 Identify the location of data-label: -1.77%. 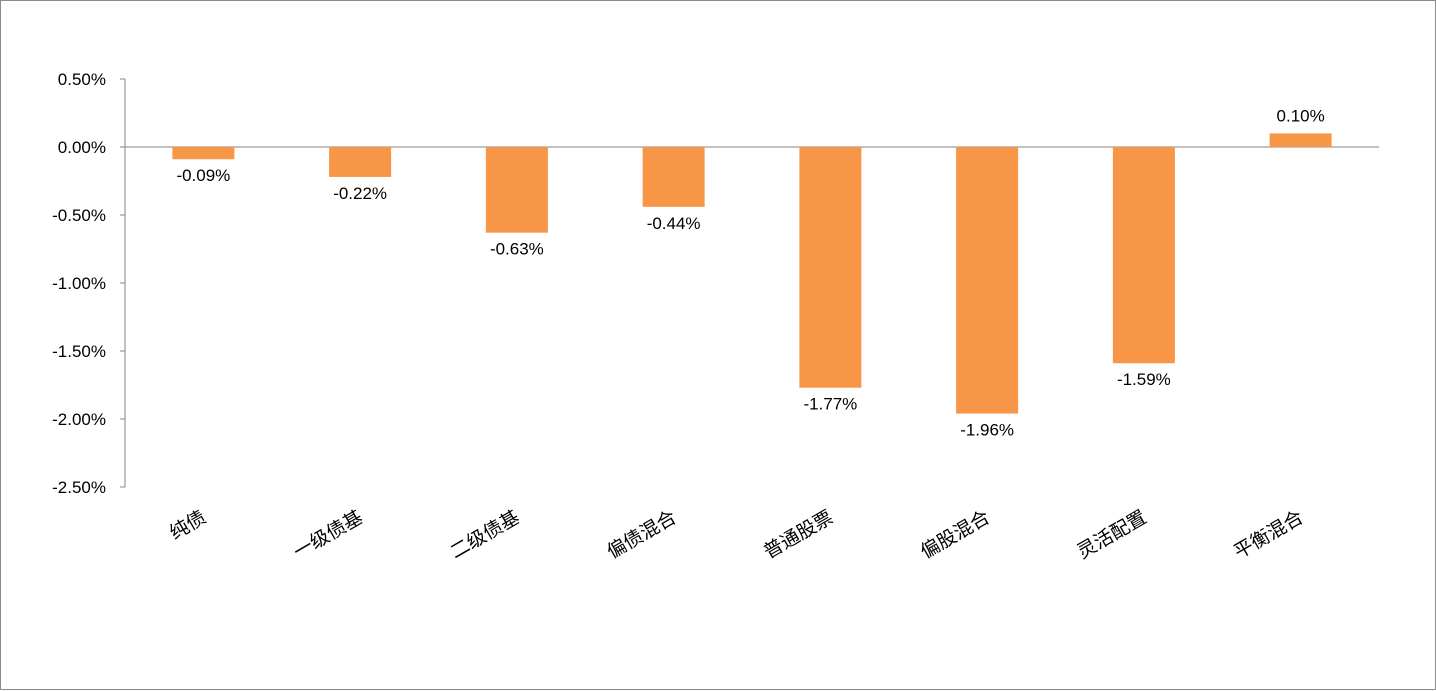
(830, 404).